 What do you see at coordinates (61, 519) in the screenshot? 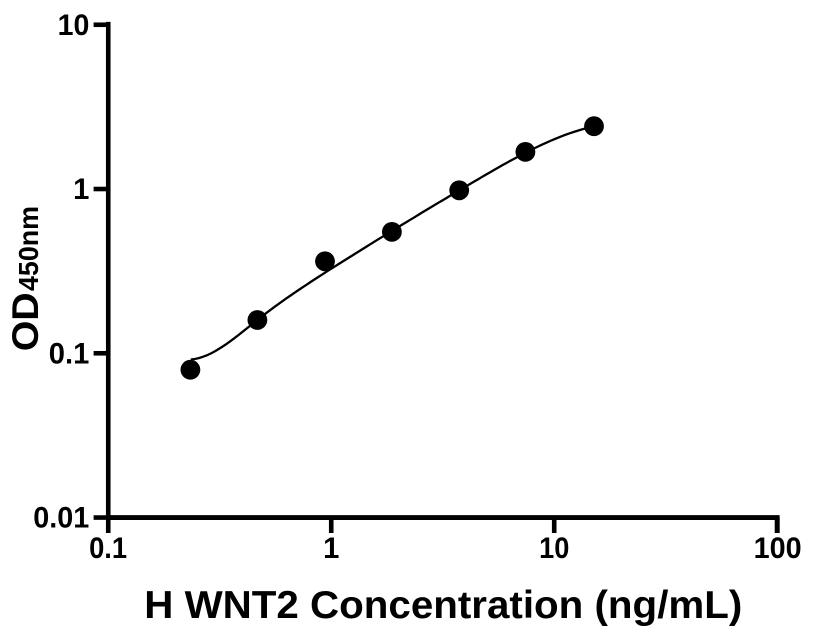
I see `svg-text: 0.01` at bounding box center [61, 519].